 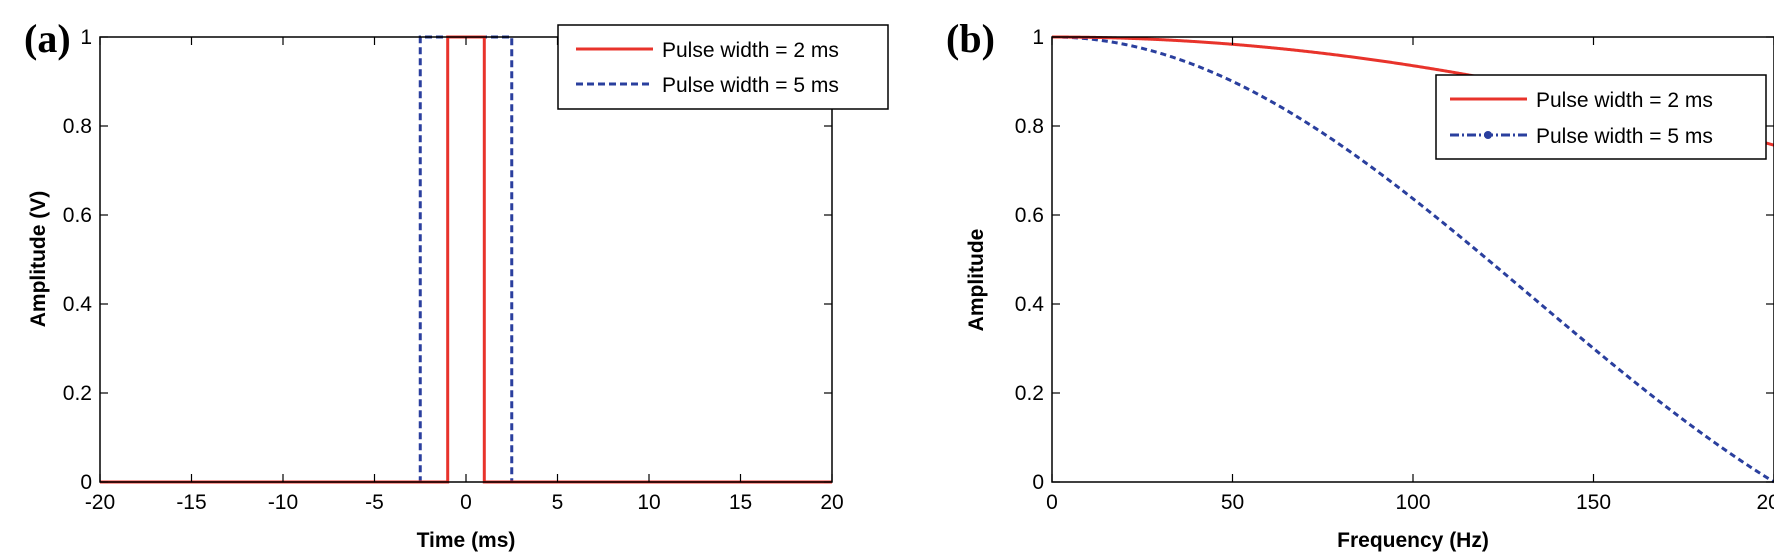 What do you see at coordinates (1038, 482) in the screenshot?
I see `panel-b-ytick-label: 0` at bounding box center [1038, 482].